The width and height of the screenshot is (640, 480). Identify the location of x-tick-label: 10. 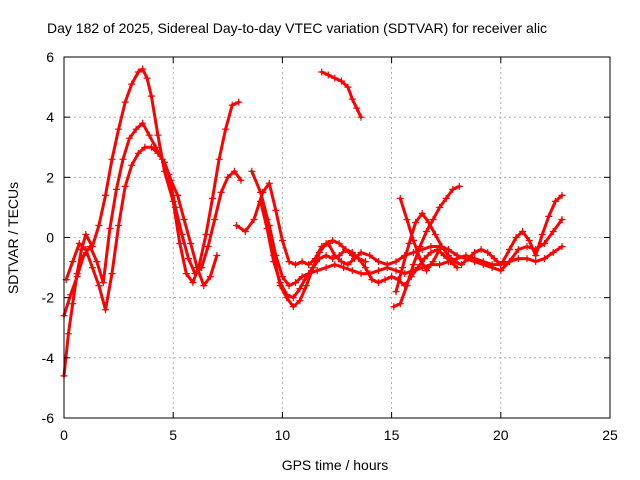
(283, 435).